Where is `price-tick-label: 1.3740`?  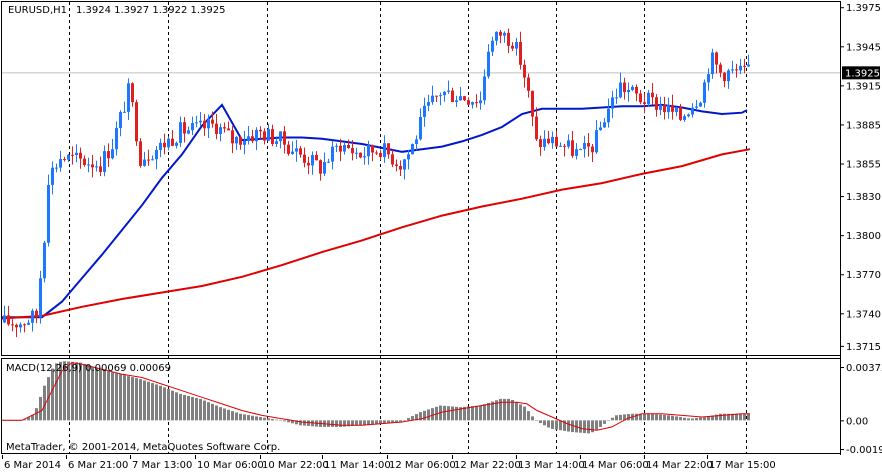
price-tick-label: 1.3740 is located at coordinates (863, 314).